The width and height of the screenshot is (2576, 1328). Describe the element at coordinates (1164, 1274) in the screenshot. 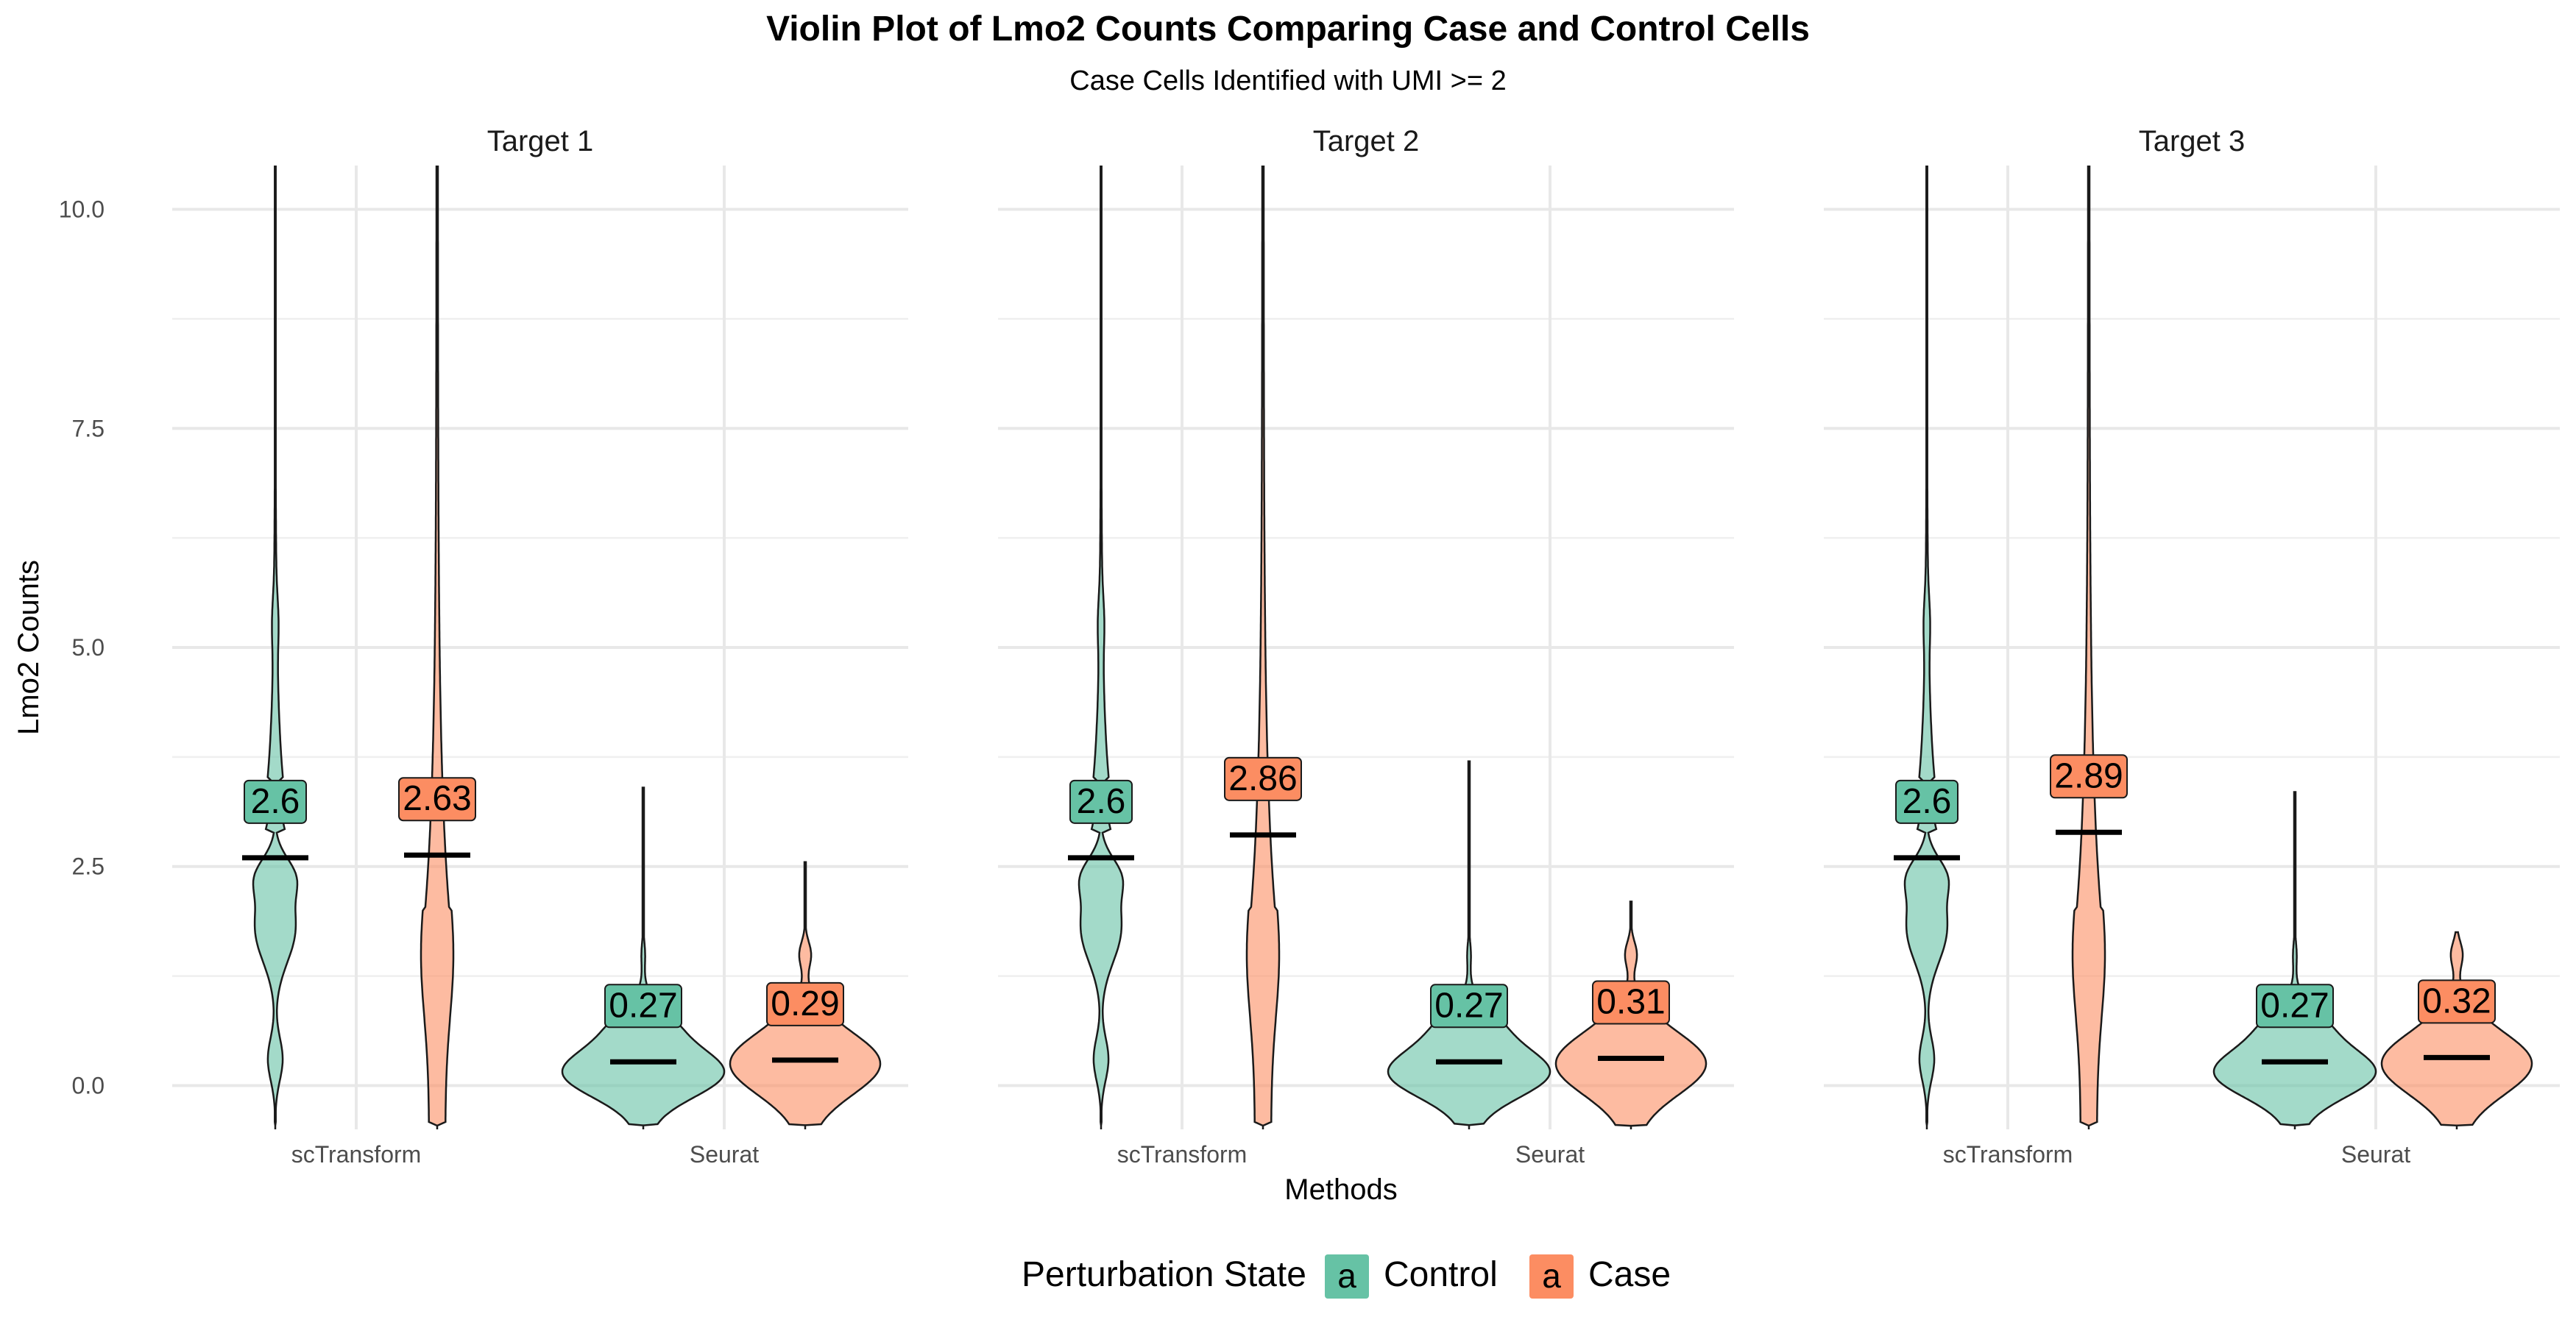

I see `legend-title: Perturbation State` at that location.